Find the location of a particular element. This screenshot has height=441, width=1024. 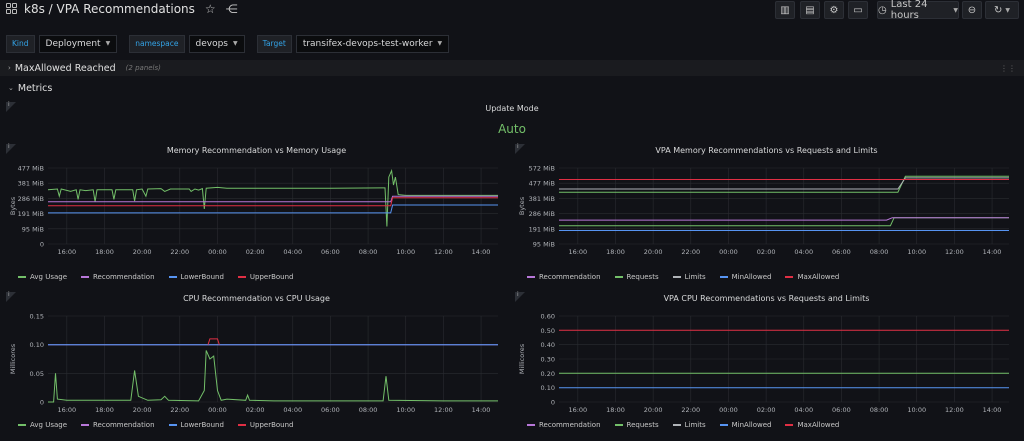

dashboard-title-area: k8s / VPA Recommendations ☆ ⋲ is located at coordinates (122, 9).